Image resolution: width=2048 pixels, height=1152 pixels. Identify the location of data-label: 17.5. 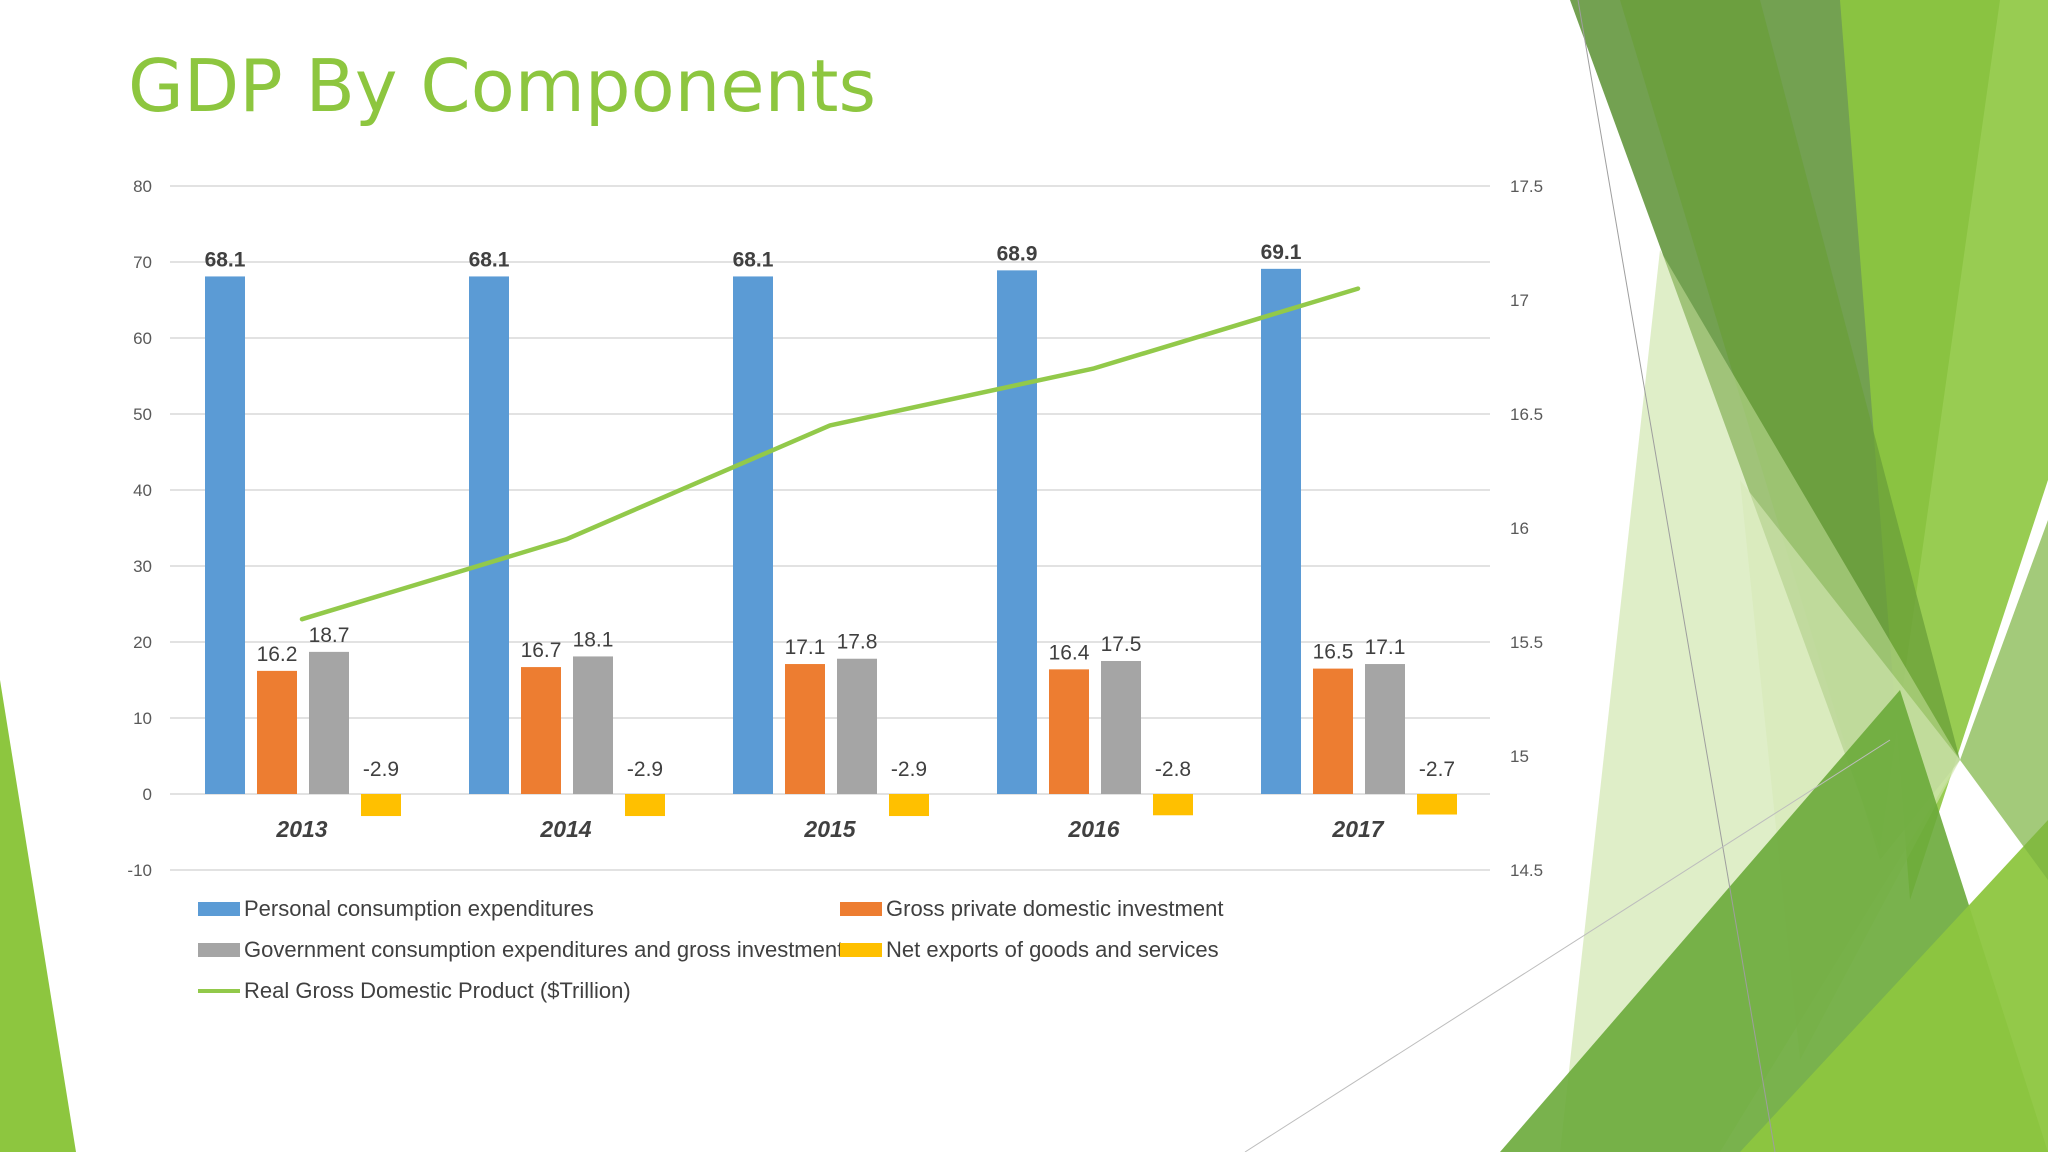
(1121, 644).